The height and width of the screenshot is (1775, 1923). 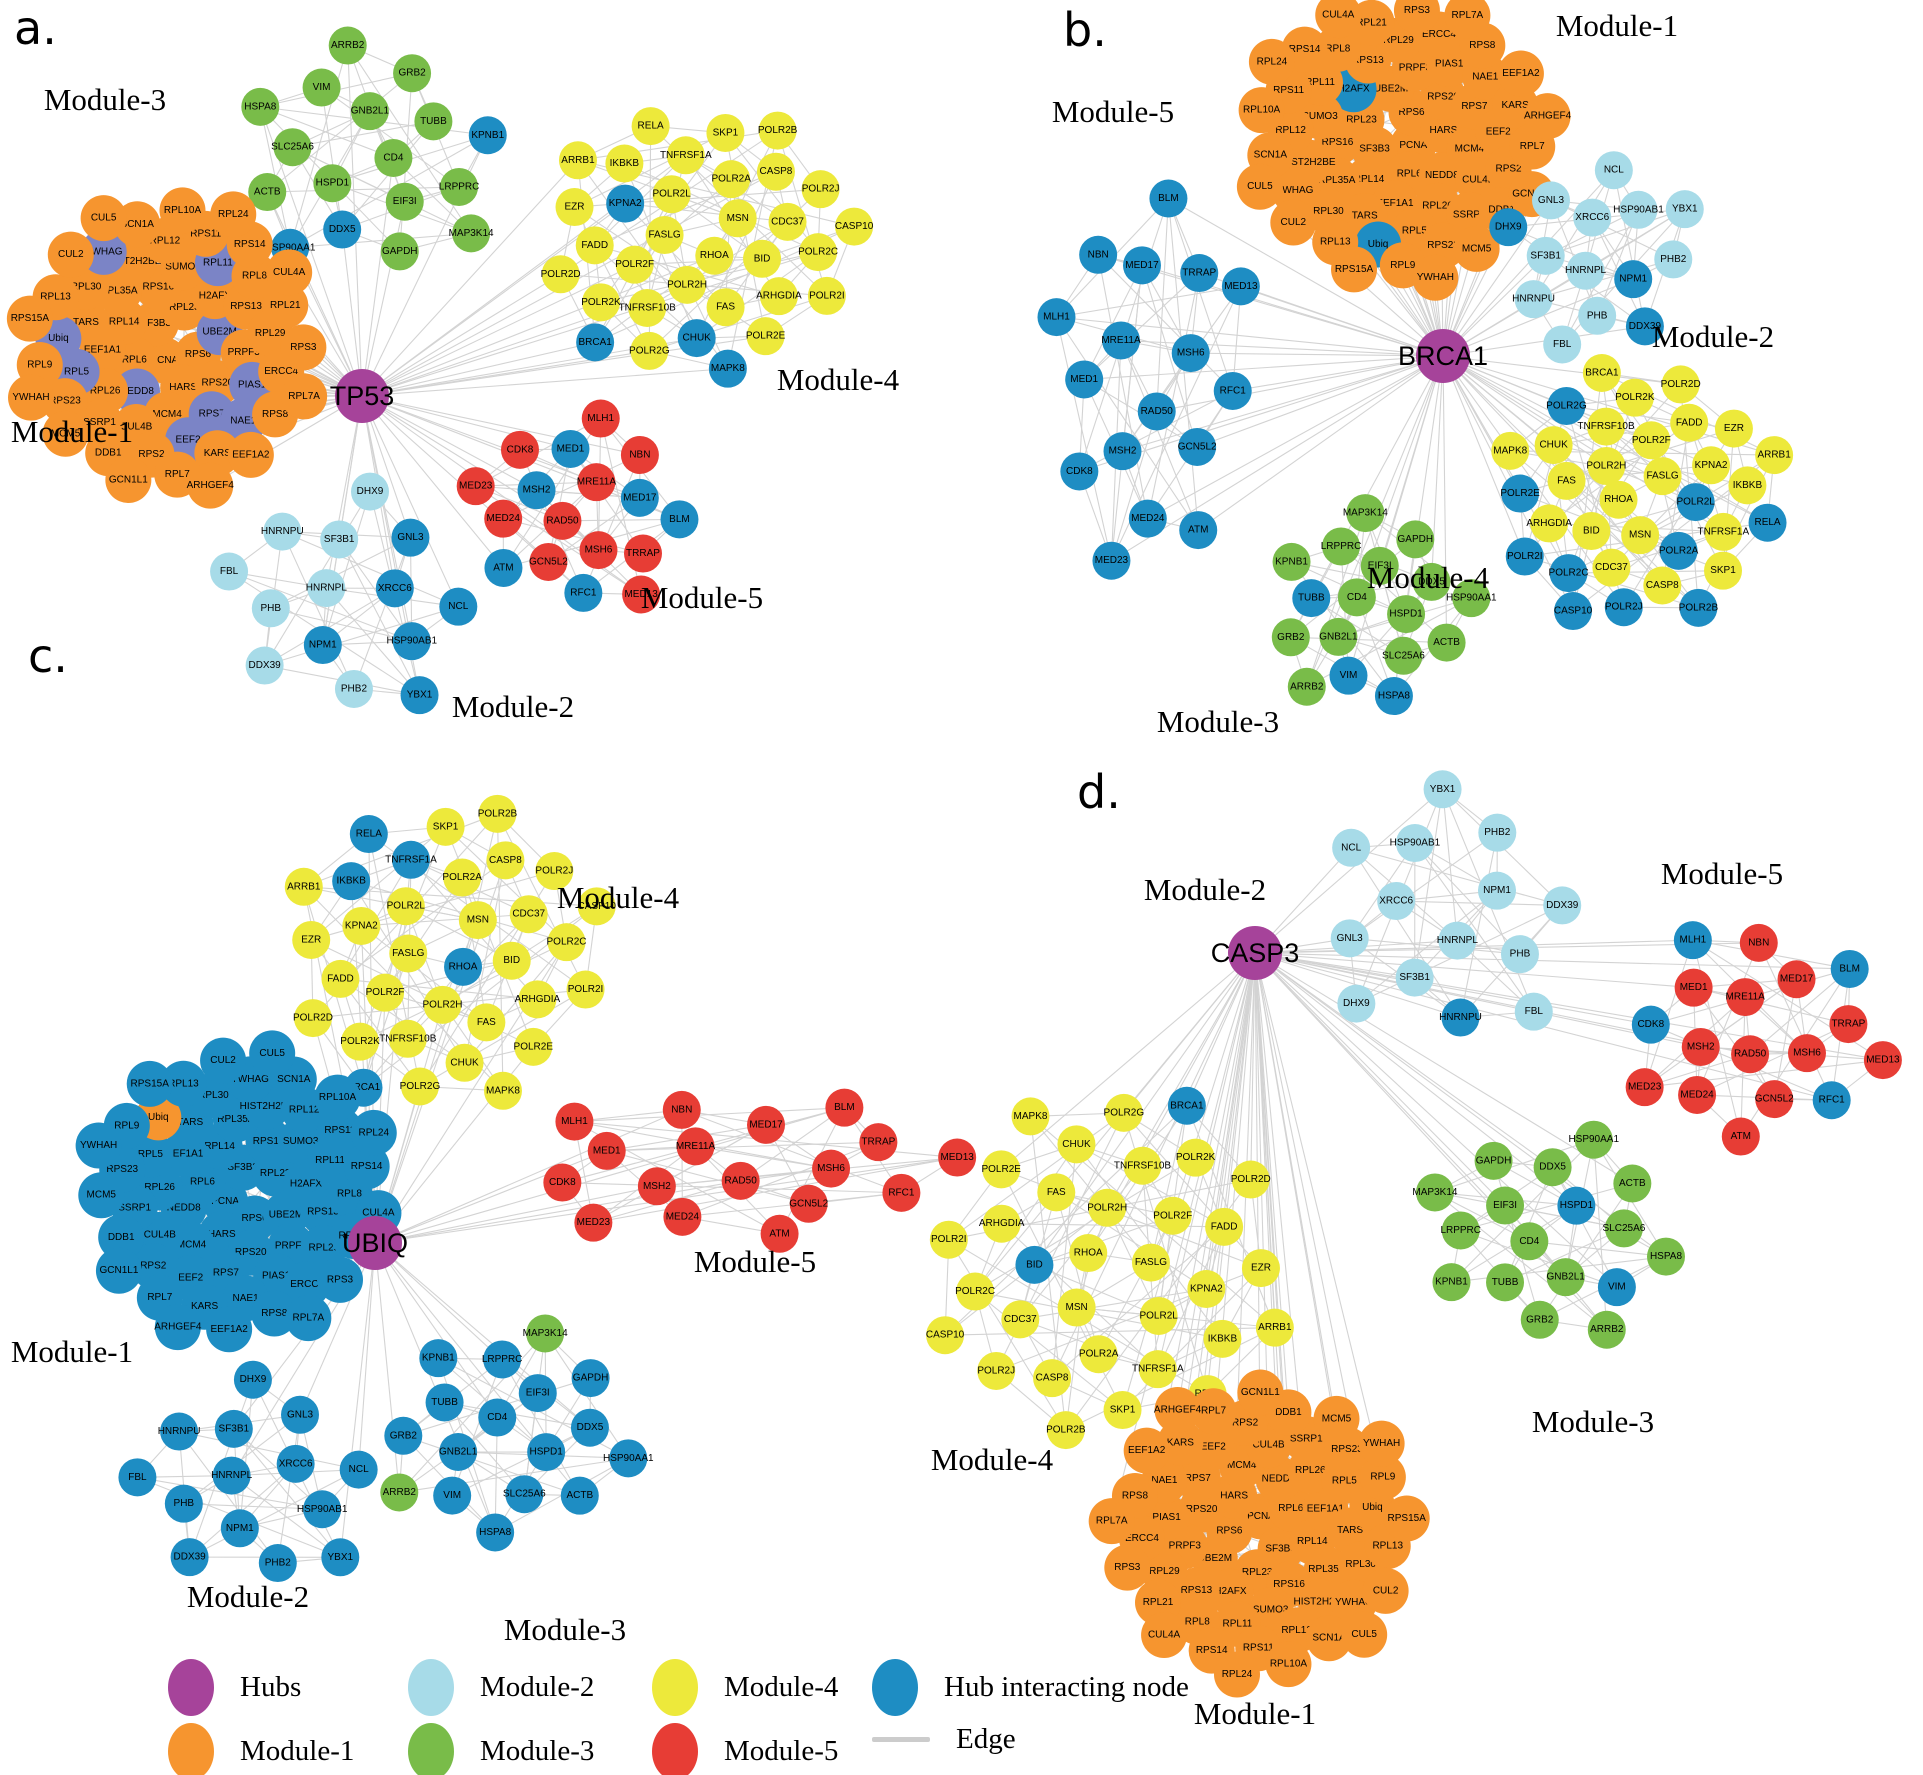 I want to click on node-a-MSH2: MSH2, so click(x=536, y=490).